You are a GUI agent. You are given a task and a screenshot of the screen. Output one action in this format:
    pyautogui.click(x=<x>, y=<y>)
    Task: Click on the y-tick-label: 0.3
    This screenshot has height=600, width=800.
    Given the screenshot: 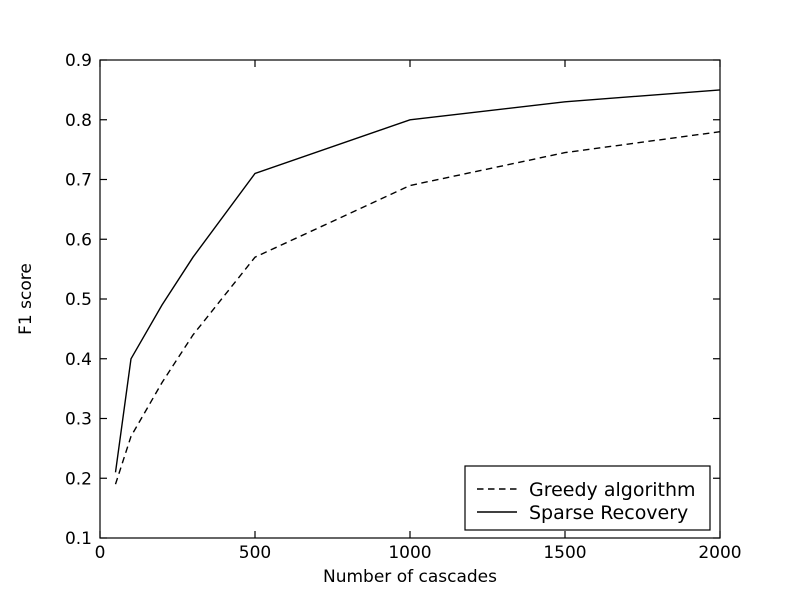 What is the action you would take?
    pyautogui.click(x=78, y=420)
    